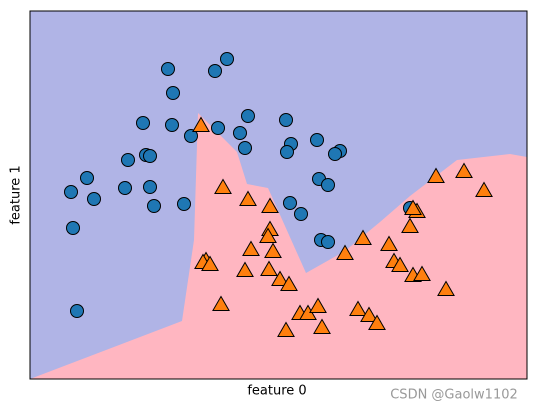 This screenshot has height=409, width=535. I want to click on watermark: CSDN @Gaolw1102, so click(454, 395).